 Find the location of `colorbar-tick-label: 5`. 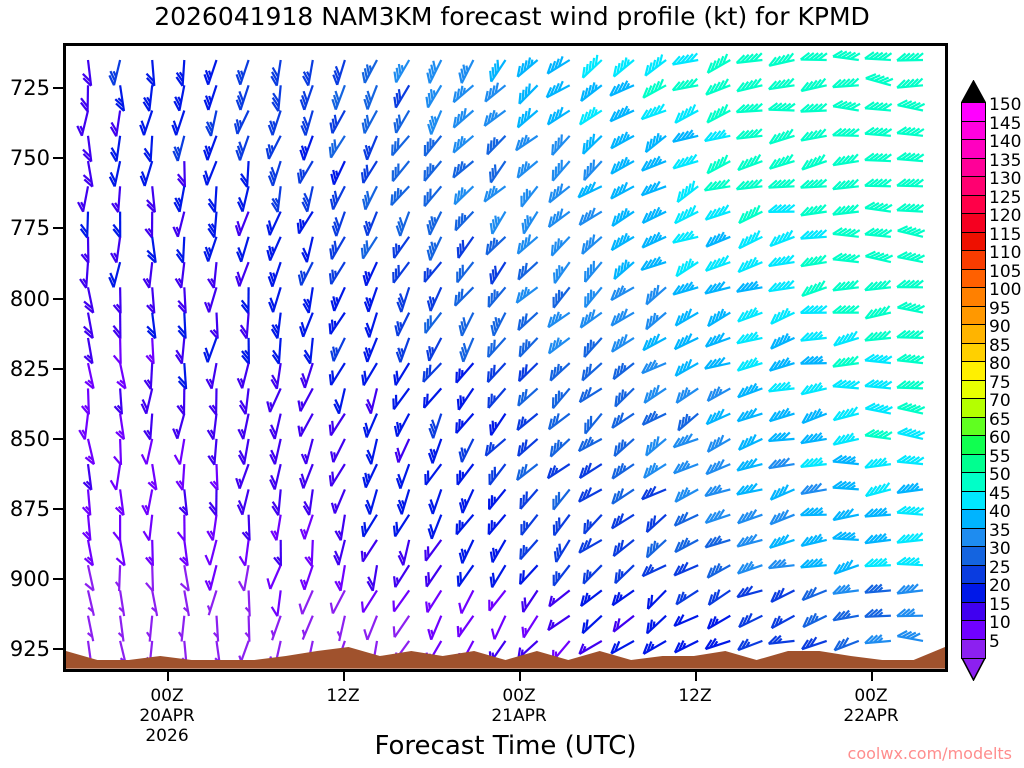

colorbar-tick-label: 5 is located at coordinates (994, 641).